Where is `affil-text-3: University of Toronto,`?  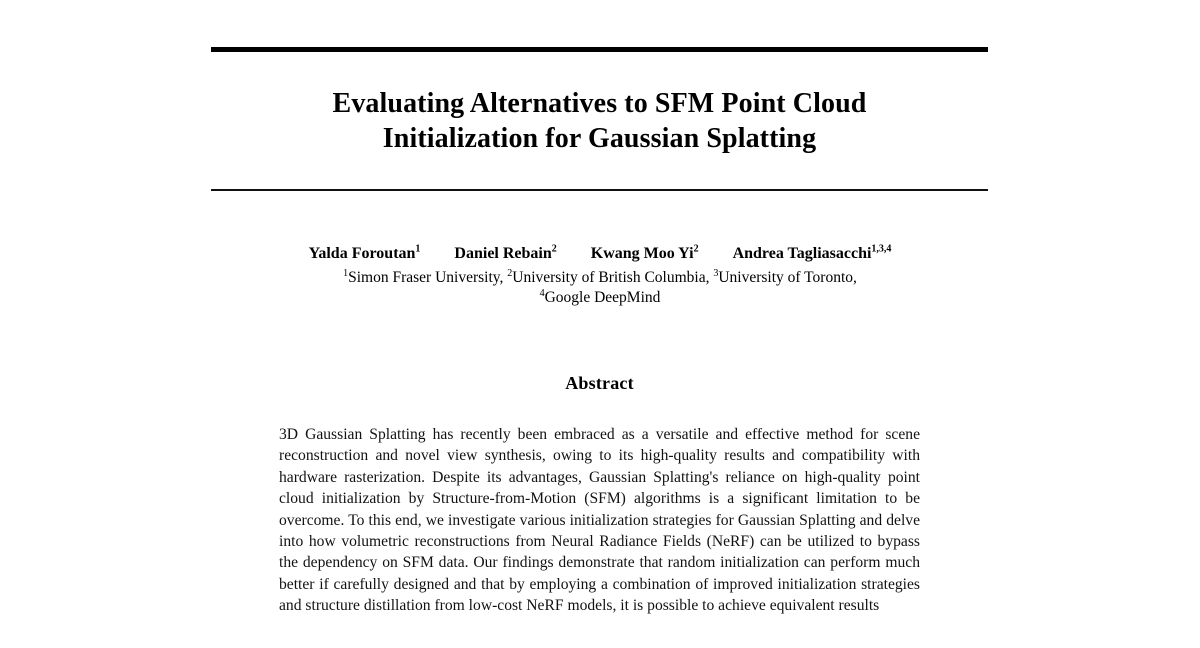 affil-text-3: University of Toronto, is located at coordinates (787, 277).